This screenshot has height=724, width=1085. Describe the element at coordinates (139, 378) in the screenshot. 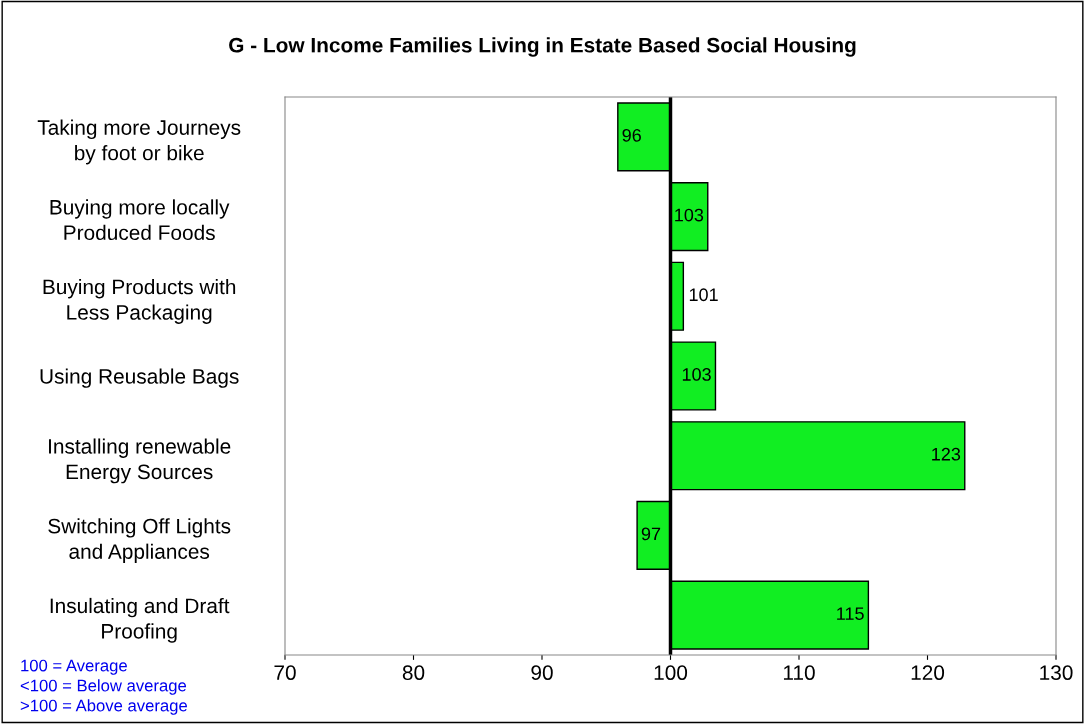

I see `y-tick-label: Using Reusable Bags` at that location.